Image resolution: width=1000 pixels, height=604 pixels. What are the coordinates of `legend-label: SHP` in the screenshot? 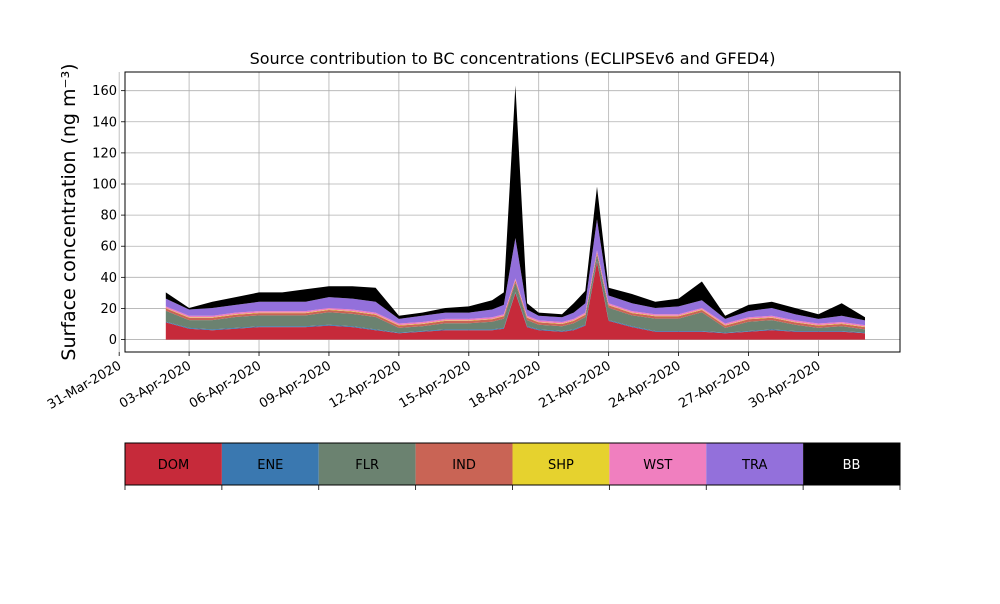 It's located at (561, 465).